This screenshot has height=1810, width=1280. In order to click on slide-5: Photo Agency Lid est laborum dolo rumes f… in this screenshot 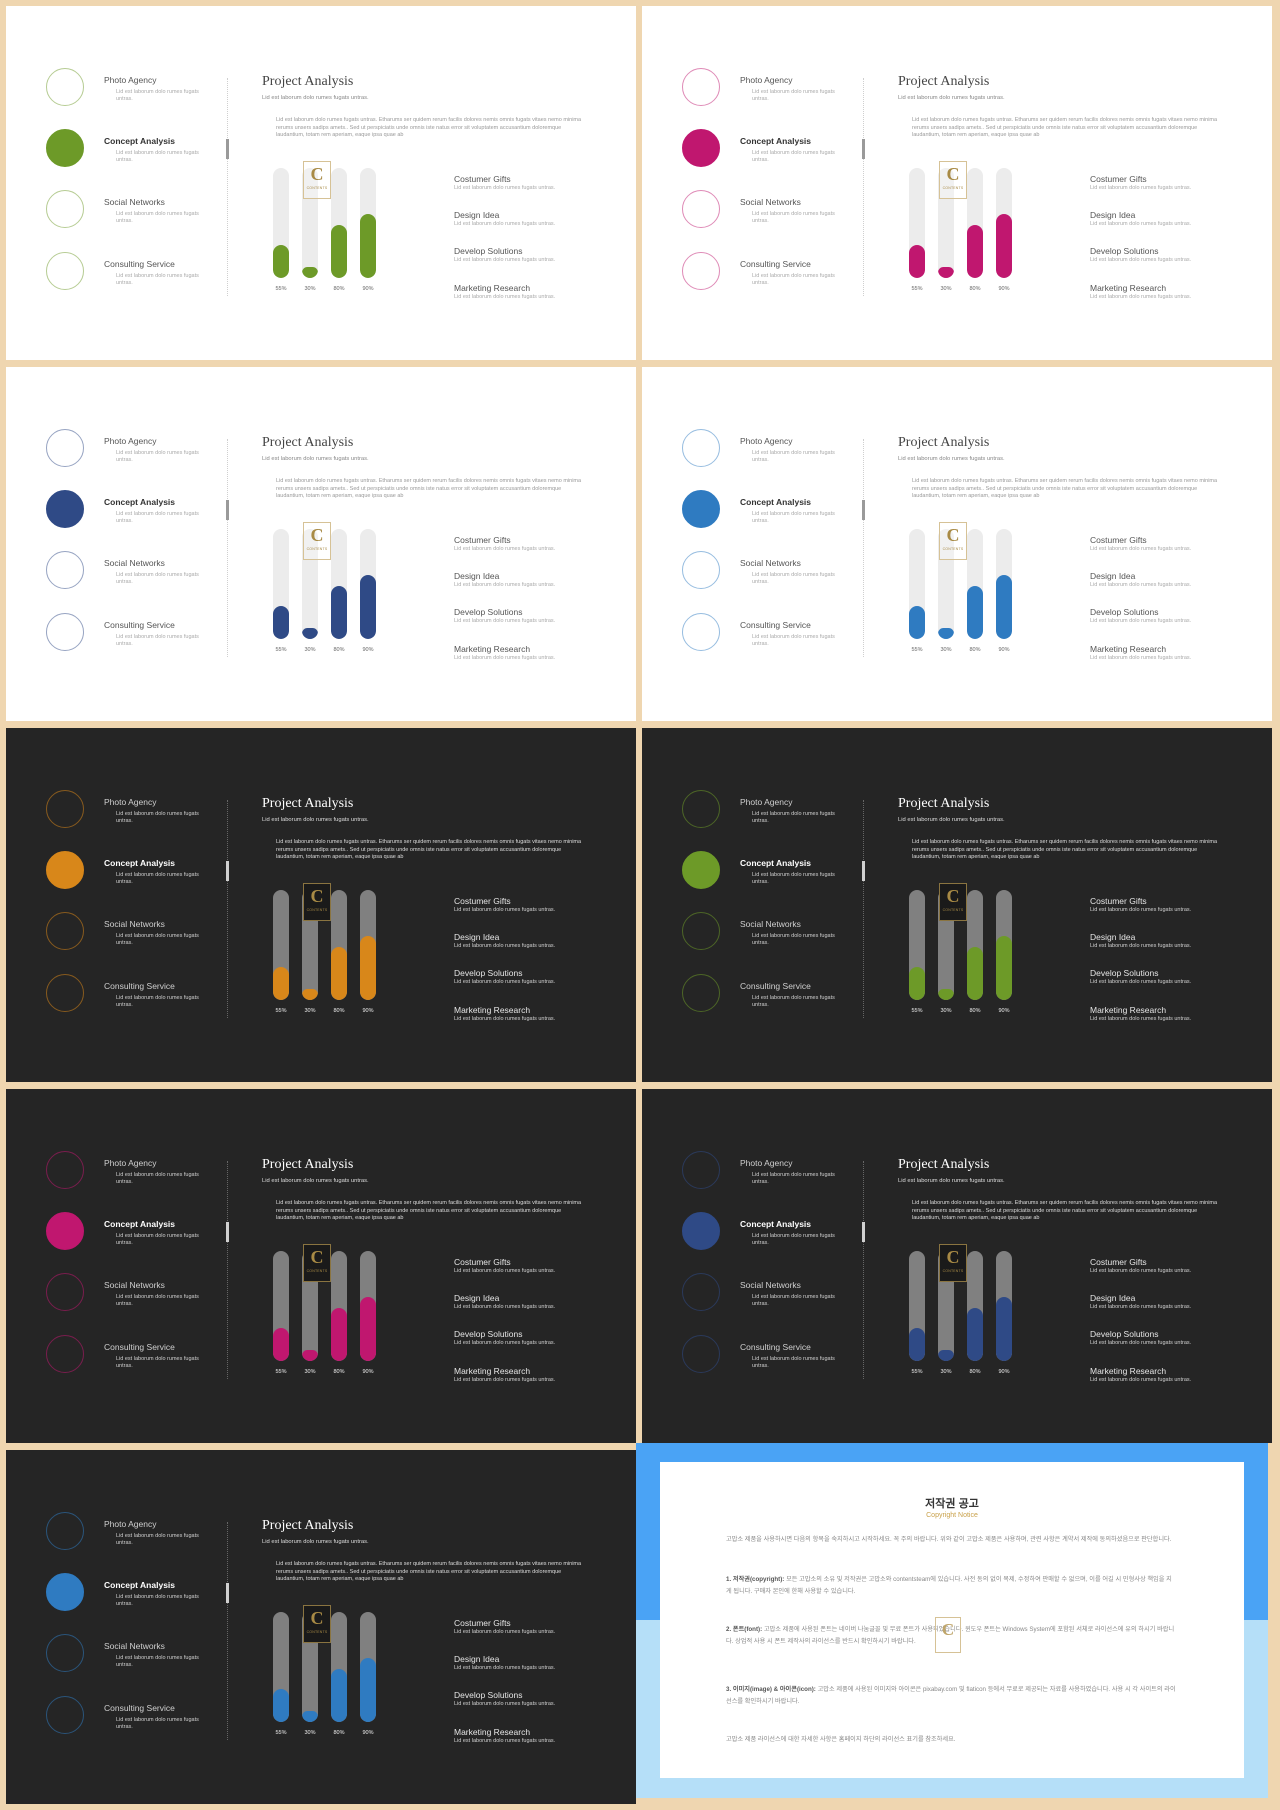, I will do `click(321, 905)`.